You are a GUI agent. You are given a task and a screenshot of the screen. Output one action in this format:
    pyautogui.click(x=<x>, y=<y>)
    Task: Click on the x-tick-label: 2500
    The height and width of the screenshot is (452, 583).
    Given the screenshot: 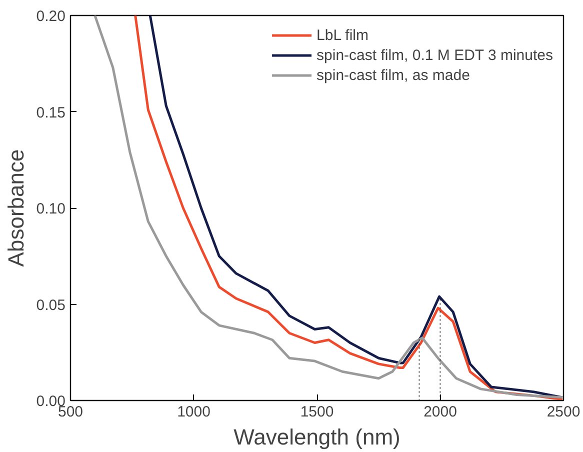 What is the action you would take?
    pyautogui.click(x=563, y=412)
    